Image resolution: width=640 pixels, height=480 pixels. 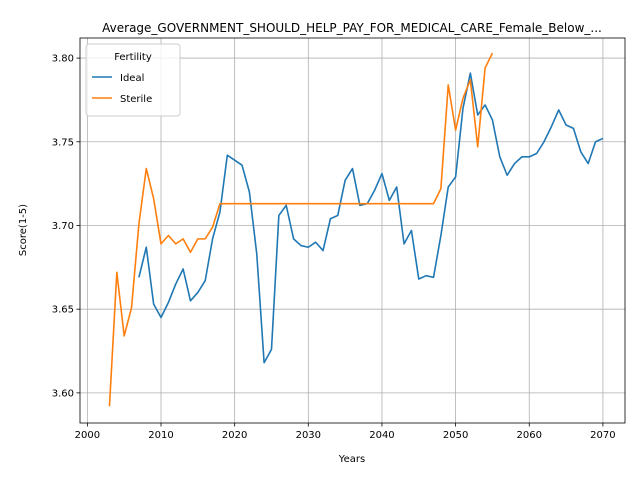 I want to click on x-tick-label: 2050, so click(x=455, y=435).